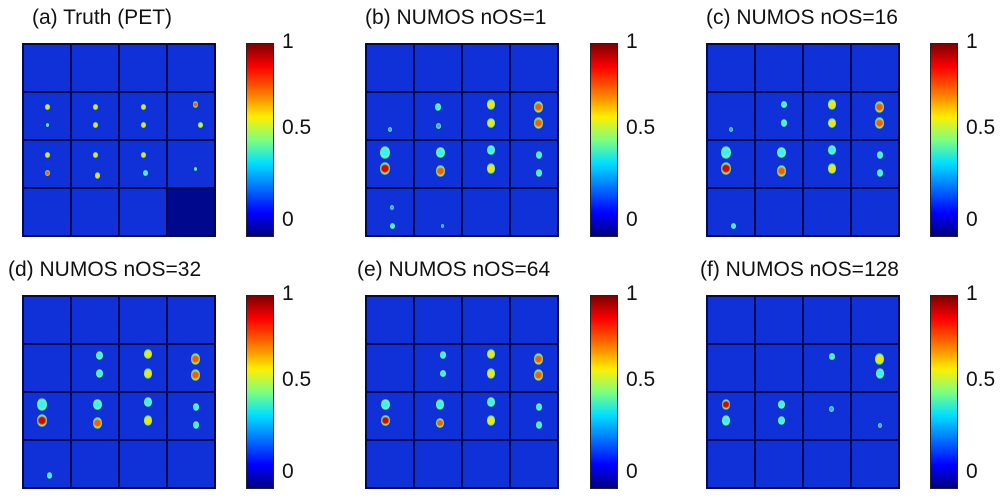 Image resolution: width=1000 pixels, height=499 pixels. Describe the element at coordinates (102, 17) in the screenshot. I see `panel-title: (a) Truth (PET)` at that location.